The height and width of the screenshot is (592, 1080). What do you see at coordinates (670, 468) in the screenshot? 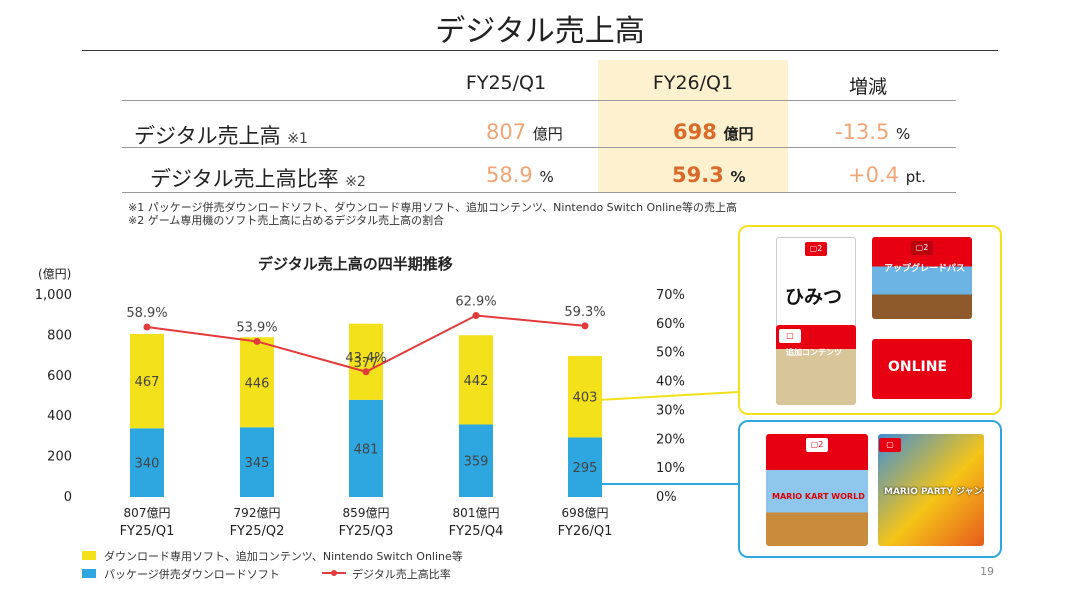
I see `y2-tick-label: 10%` at bounding box center [670, 468].